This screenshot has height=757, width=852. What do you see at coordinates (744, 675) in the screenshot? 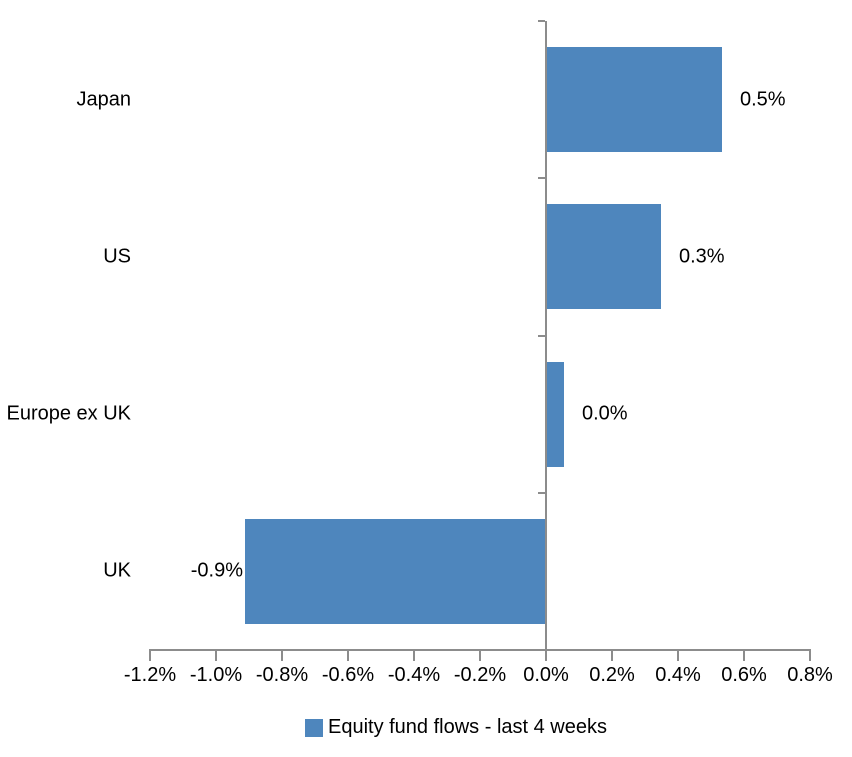
I see `x-tick-label: 0.6%` at bounding box center [744, 675].